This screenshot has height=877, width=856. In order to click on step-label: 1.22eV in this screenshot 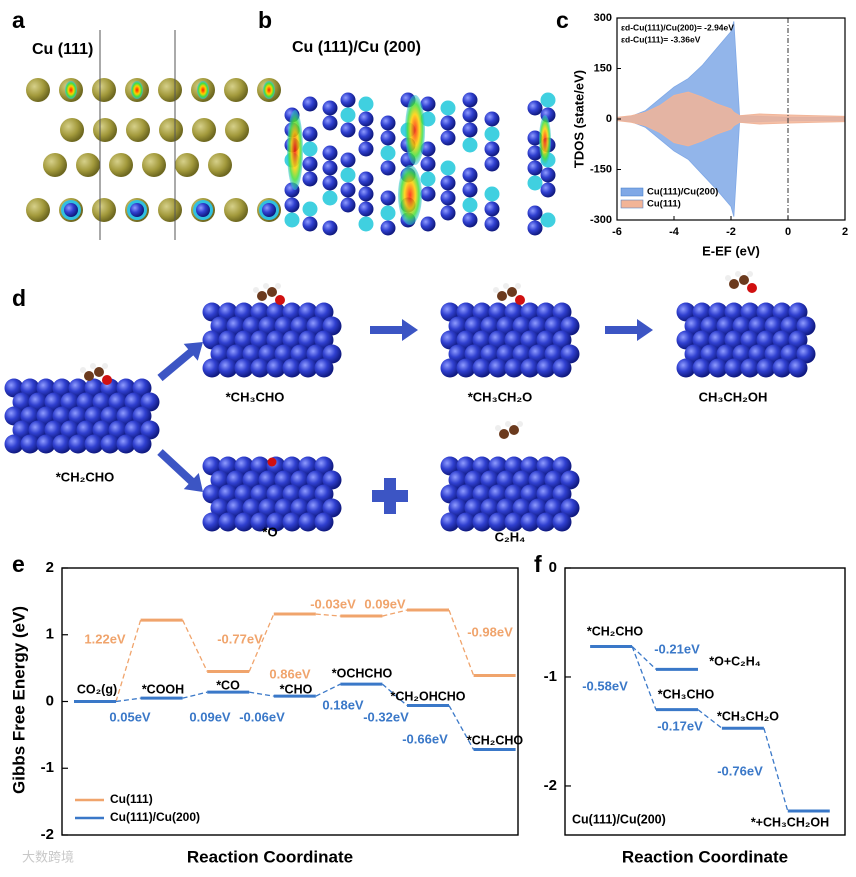, I will do `click(105, 638)`.